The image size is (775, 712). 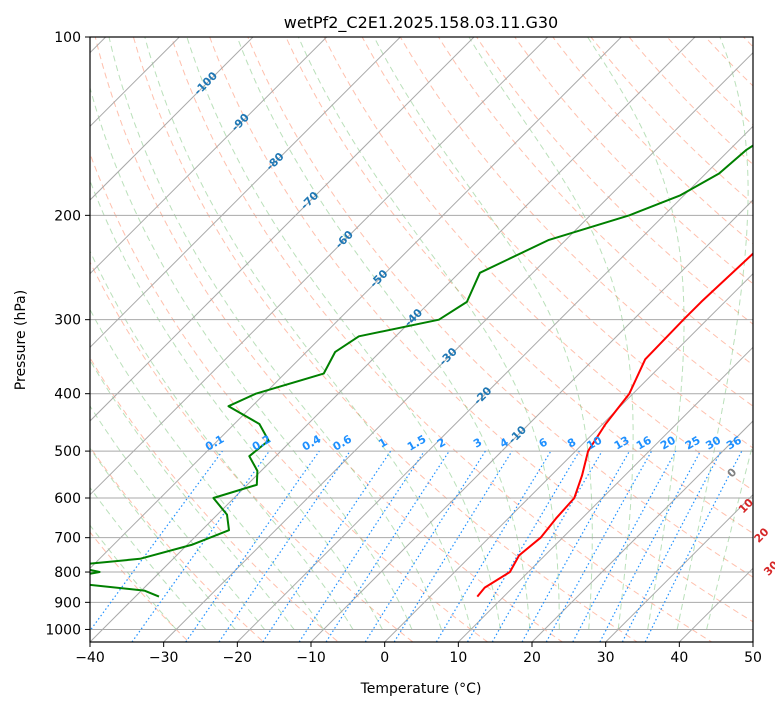 What do you see at coordinates (768, 568) in the screenshot?
I see `moist-adiabat-label: 30` at bounding box center [768, 568].